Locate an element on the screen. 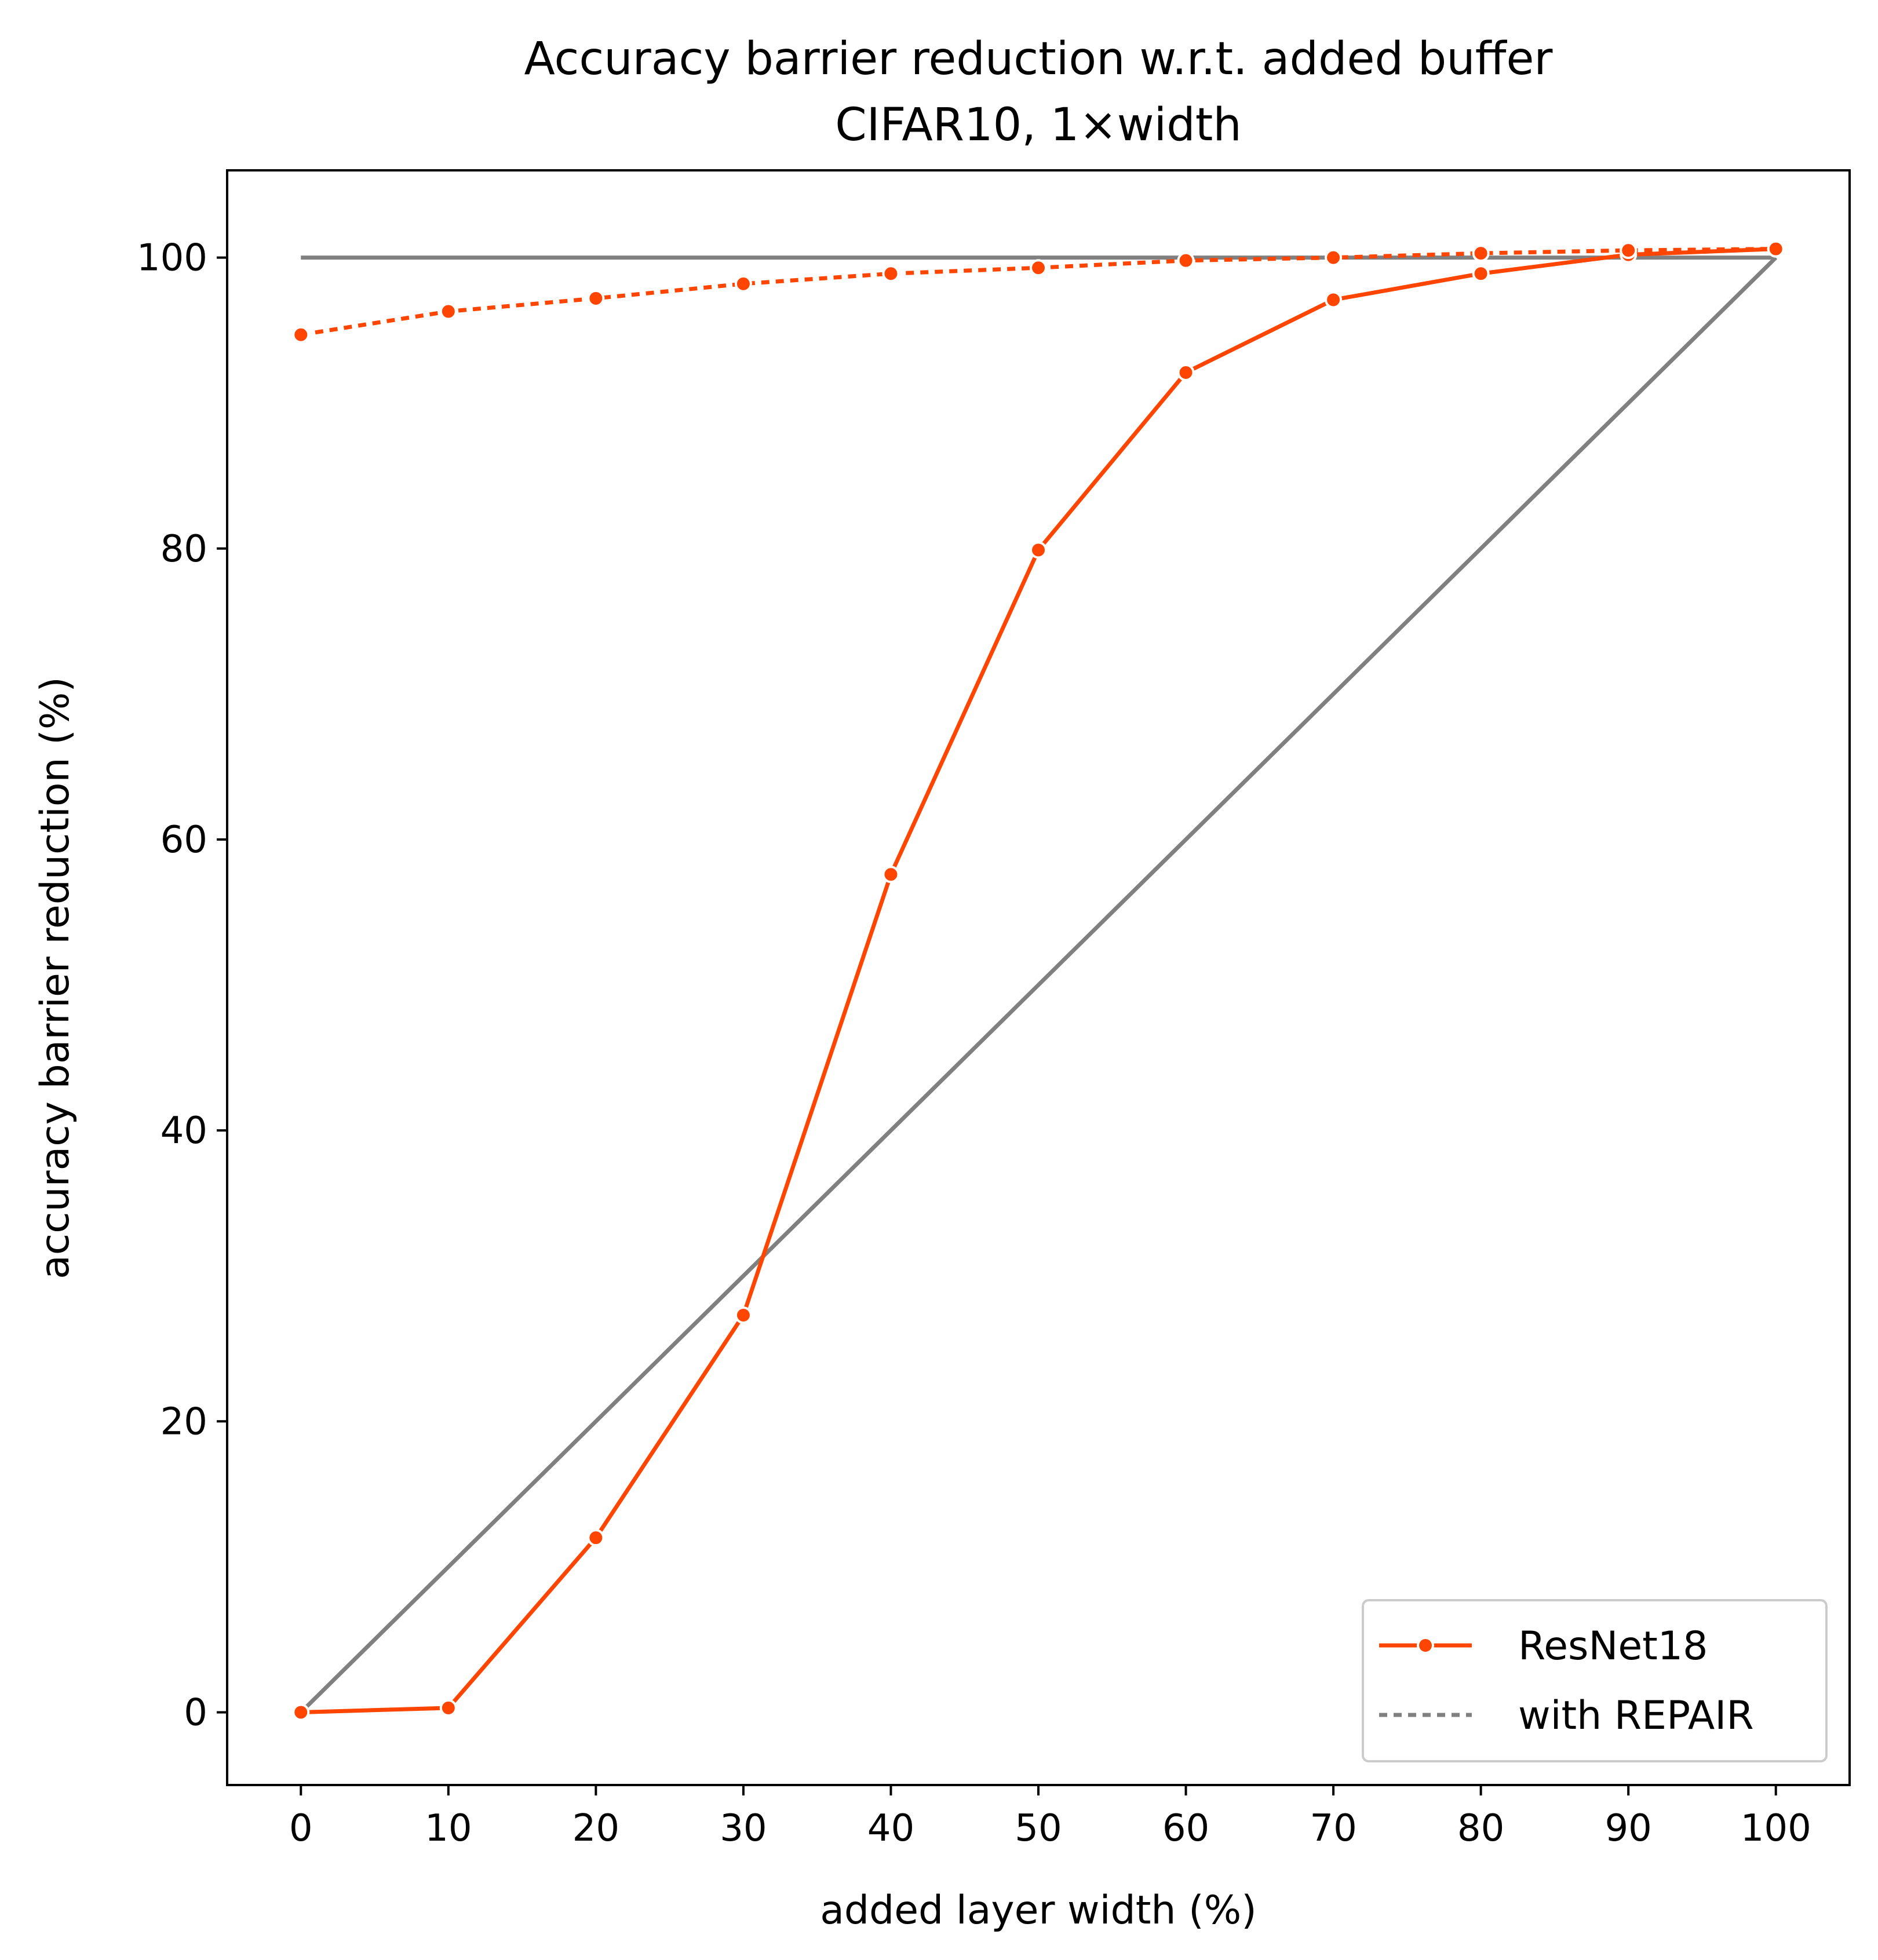  y-axis-label: accuracy barrier reduction (%) is located at coordinates (55, 978).